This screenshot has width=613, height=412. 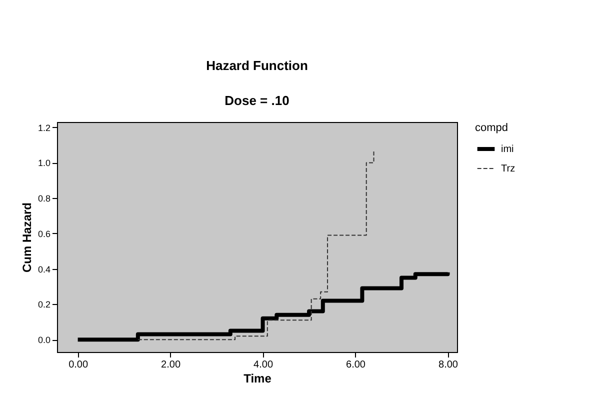 I want to click on y-tick-label: 0.2, so click(x=44, y=305).